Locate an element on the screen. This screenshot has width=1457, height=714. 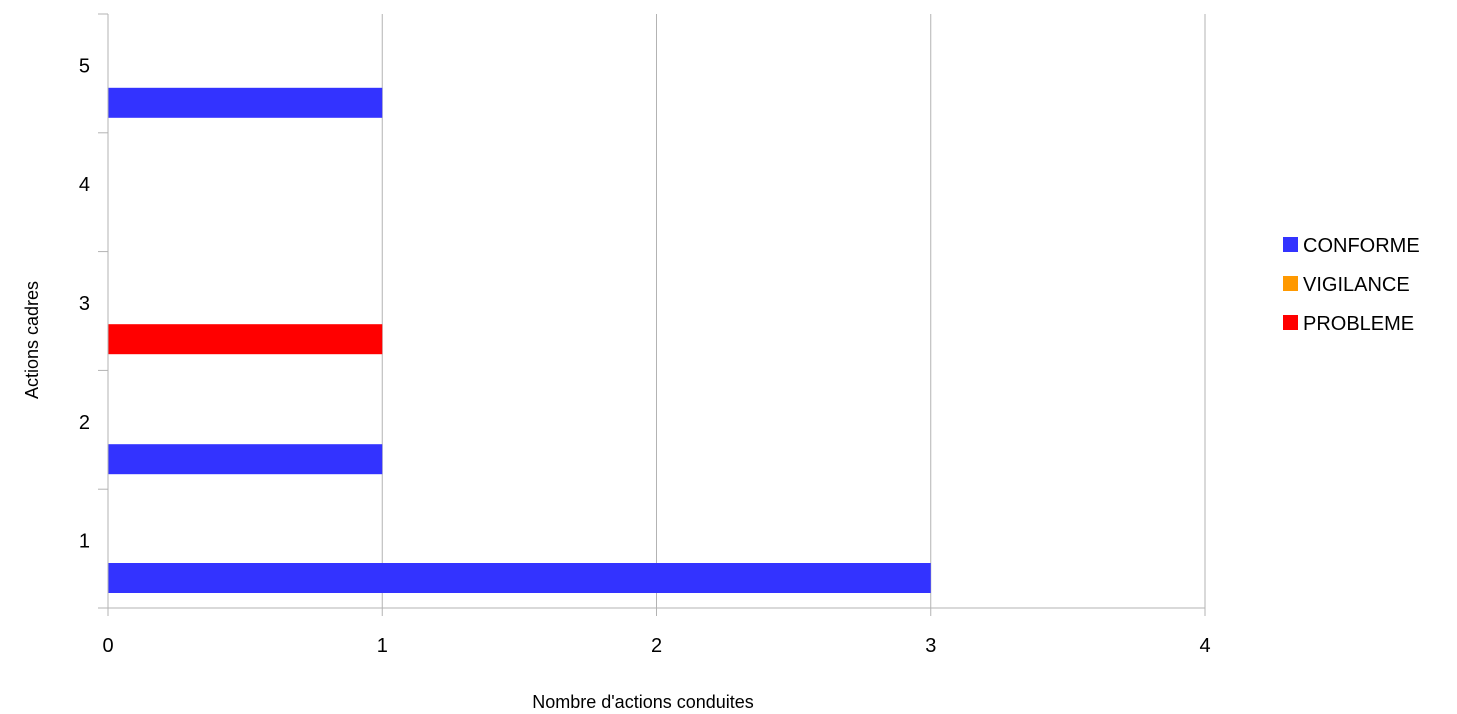
x-tick-label: 2 is located at coordinates (656, 646).